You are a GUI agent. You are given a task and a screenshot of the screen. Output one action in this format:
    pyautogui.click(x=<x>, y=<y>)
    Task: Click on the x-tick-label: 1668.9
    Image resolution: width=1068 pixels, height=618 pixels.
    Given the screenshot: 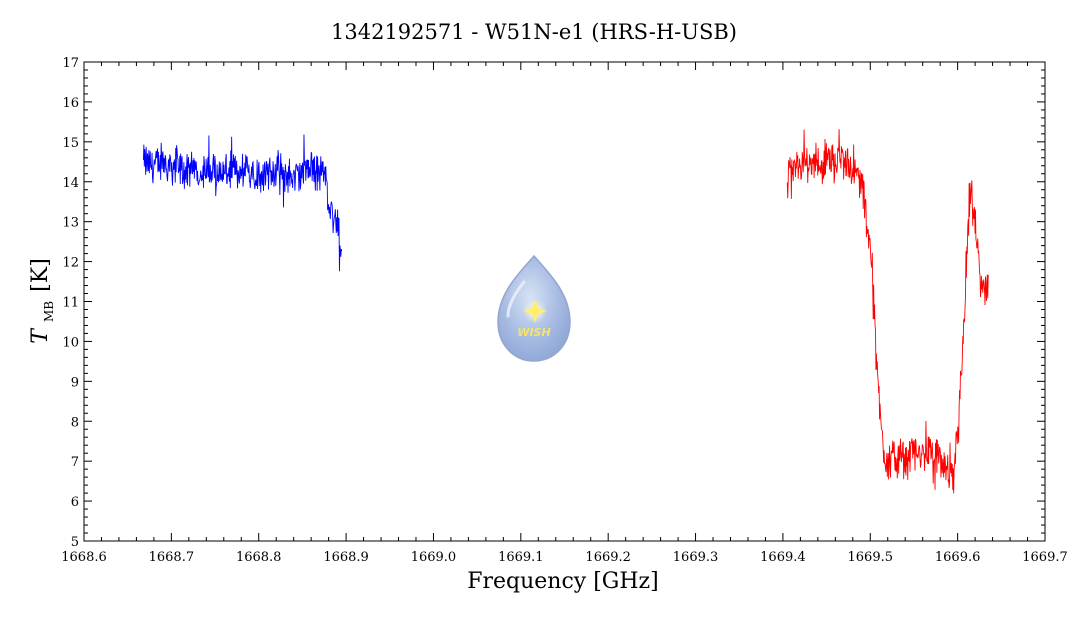 What is the action you would take?
    pyautogui.click(x=346, y=557)
    